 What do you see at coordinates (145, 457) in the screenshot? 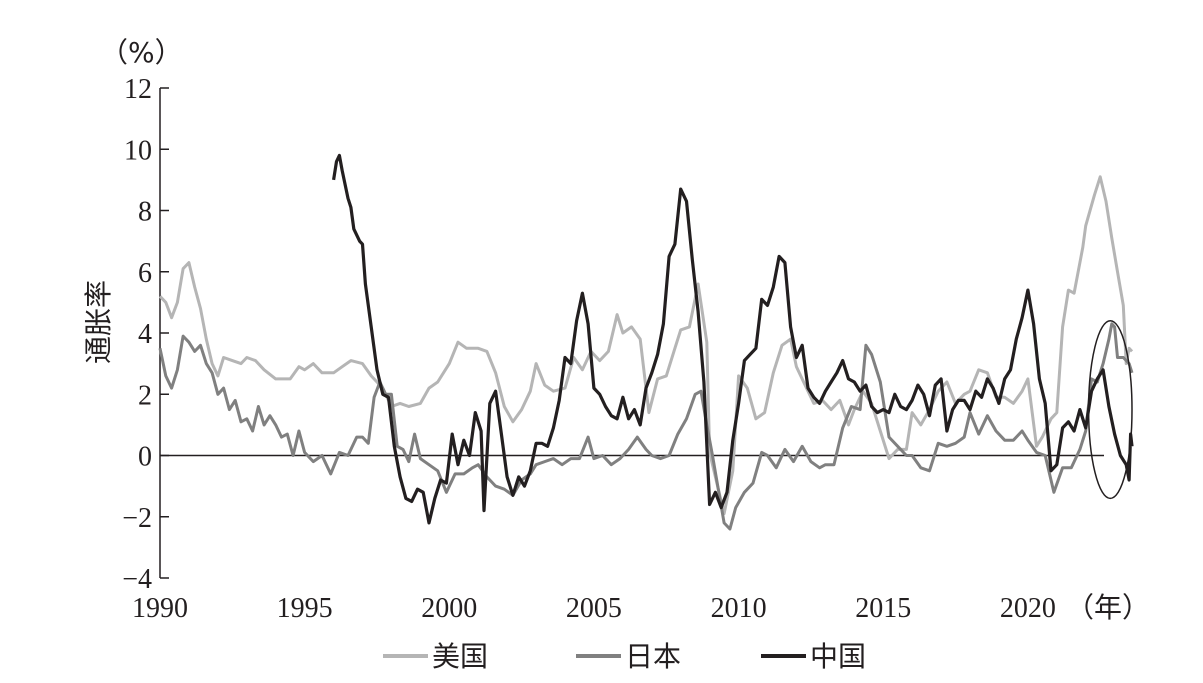
I see `y-tick-label: 0` at bounding box center [145, 457].